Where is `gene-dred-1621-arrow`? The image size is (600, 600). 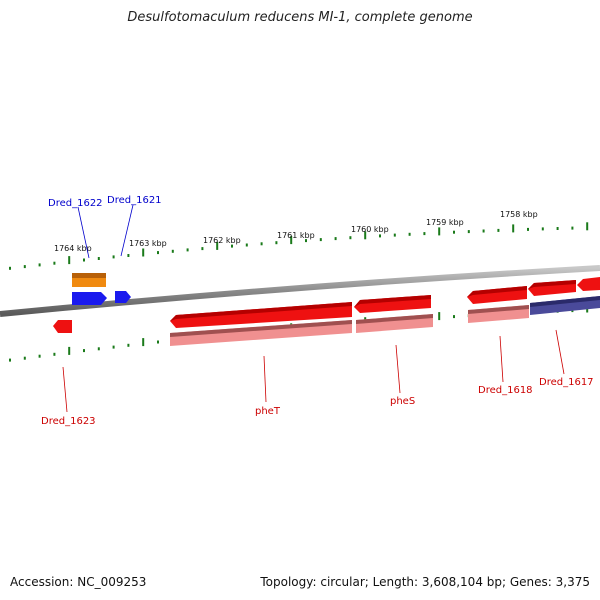 gene-dred-1621-arrow is located at coordinates (123, 297).